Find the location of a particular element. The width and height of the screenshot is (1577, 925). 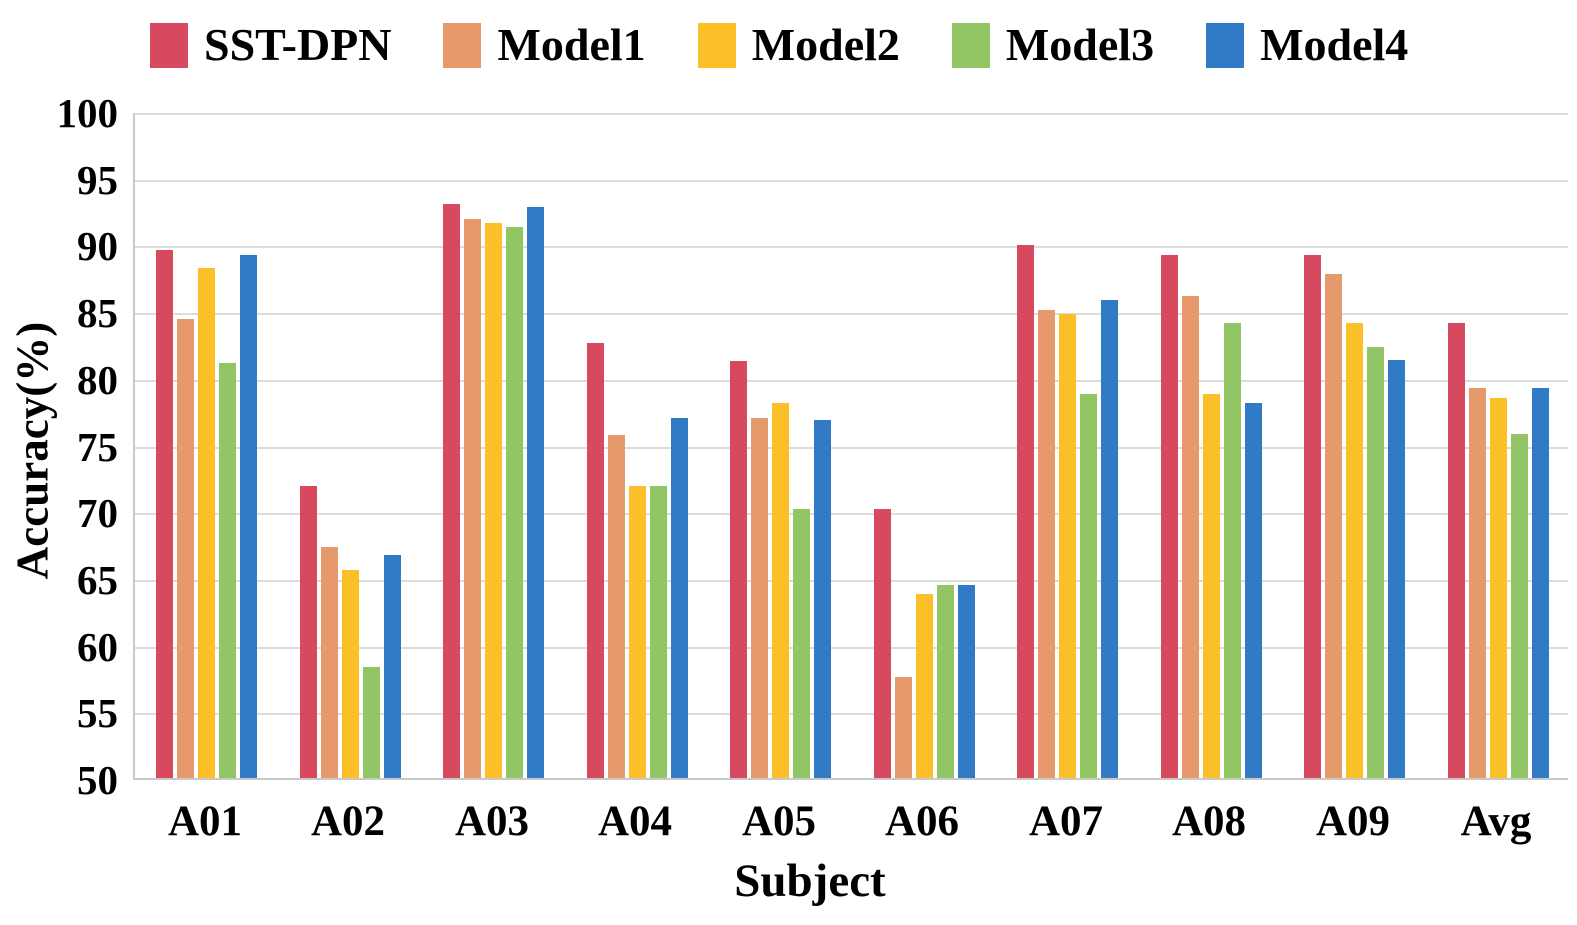

x-tick-label-avg: Avg is located at coordinates (1496, 821).